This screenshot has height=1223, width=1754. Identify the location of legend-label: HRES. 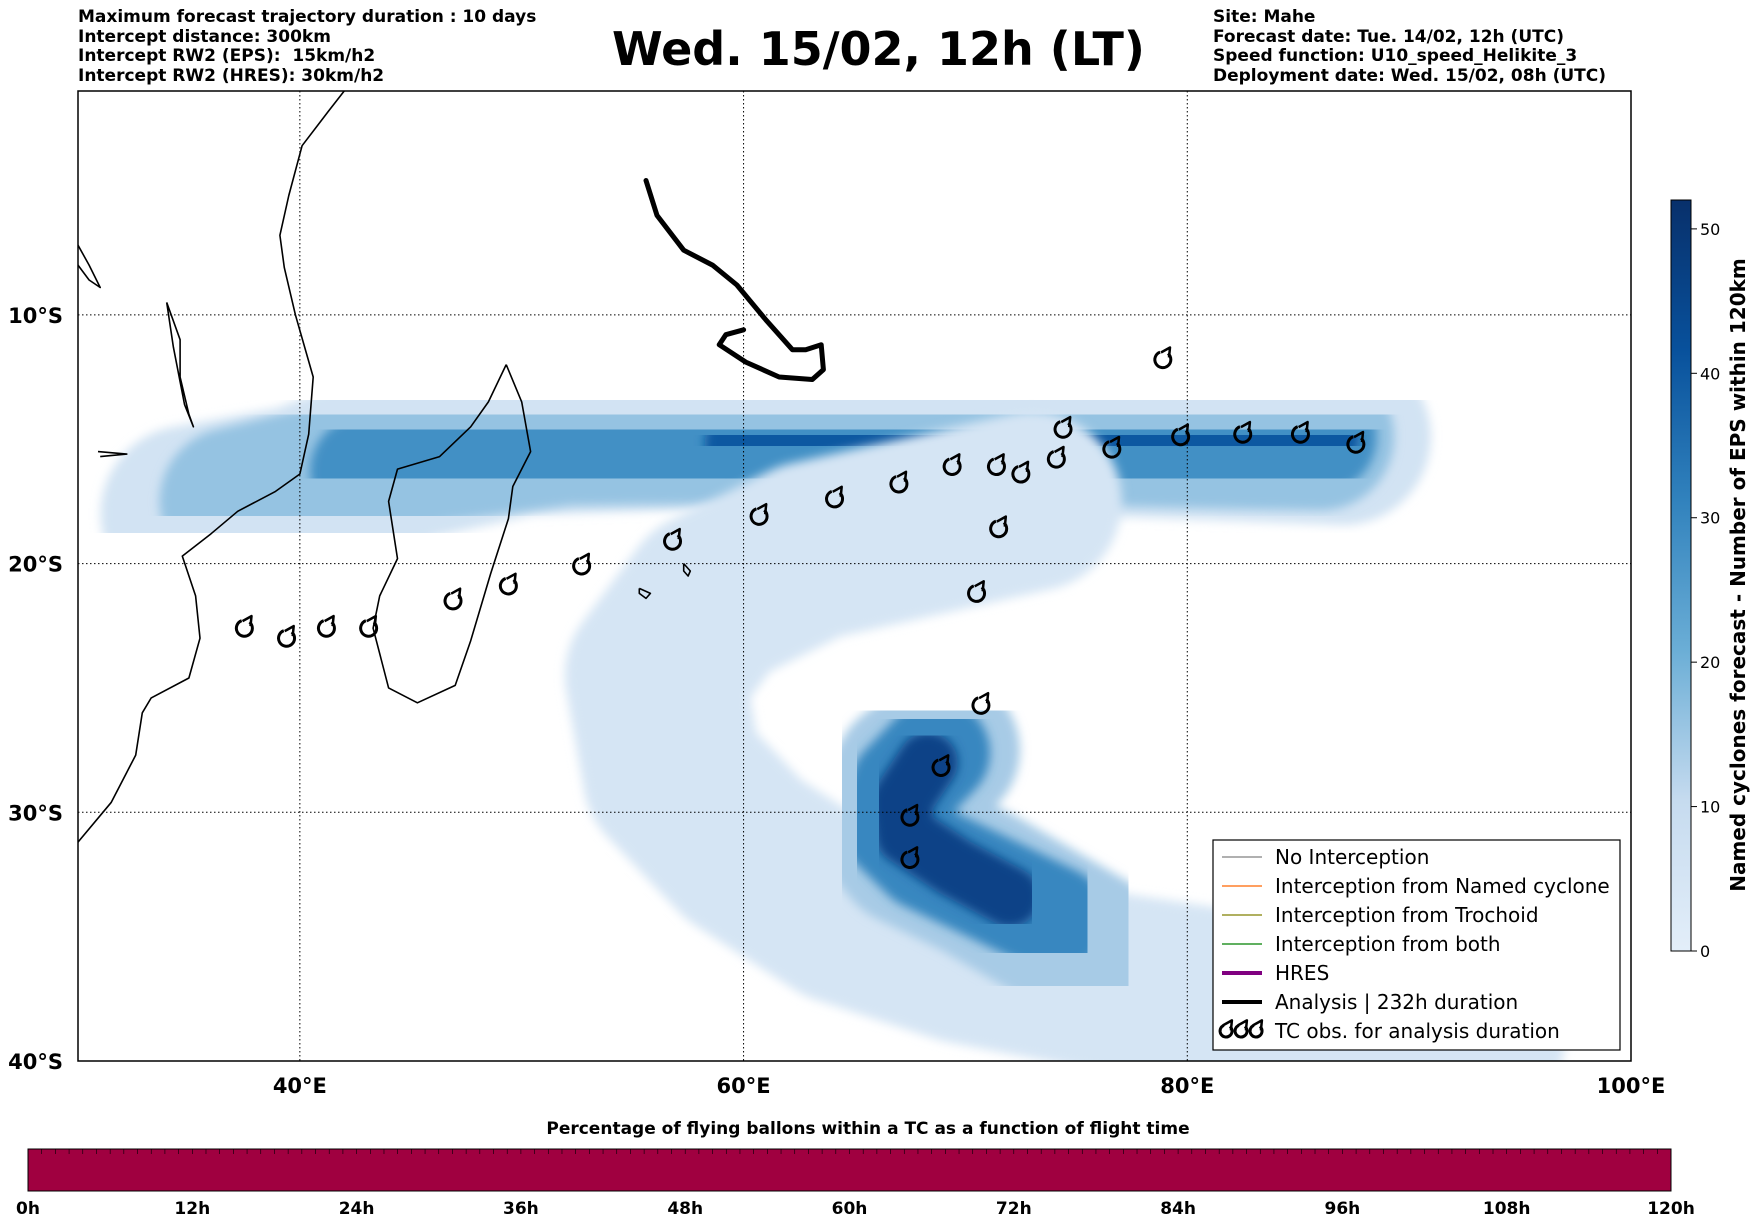
(1302, 973).